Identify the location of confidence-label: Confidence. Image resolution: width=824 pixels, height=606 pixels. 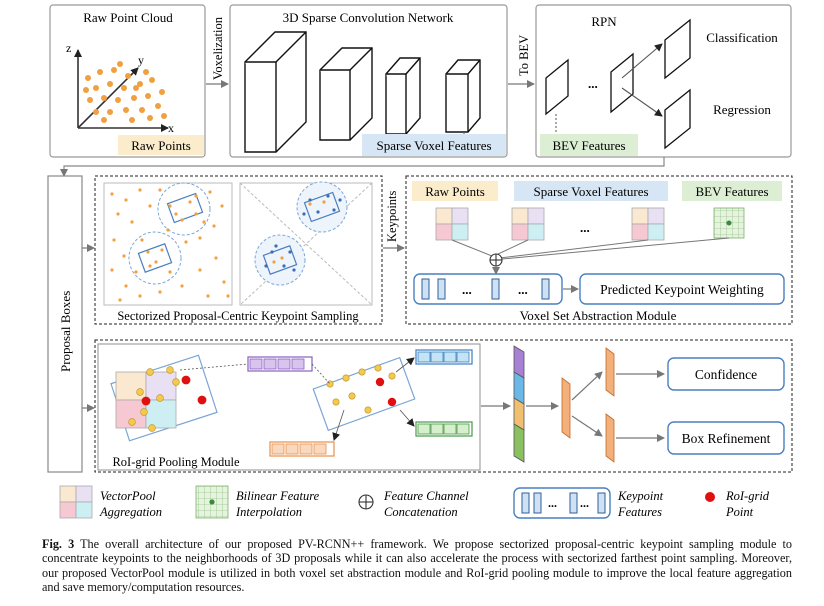
(726, 374).